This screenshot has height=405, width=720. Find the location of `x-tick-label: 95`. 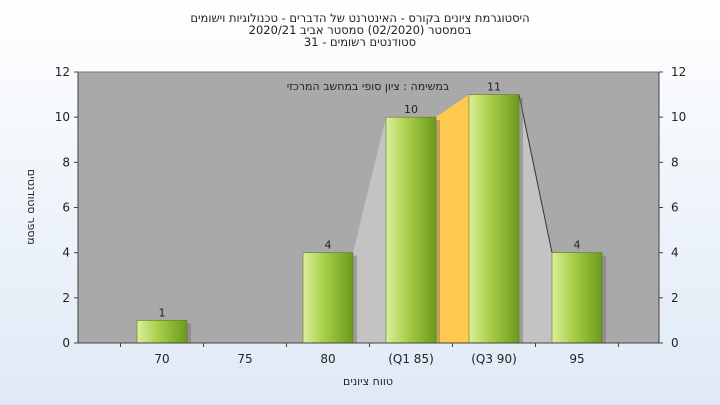

x-tick-label: 95 is located at coordinates (576, 359).